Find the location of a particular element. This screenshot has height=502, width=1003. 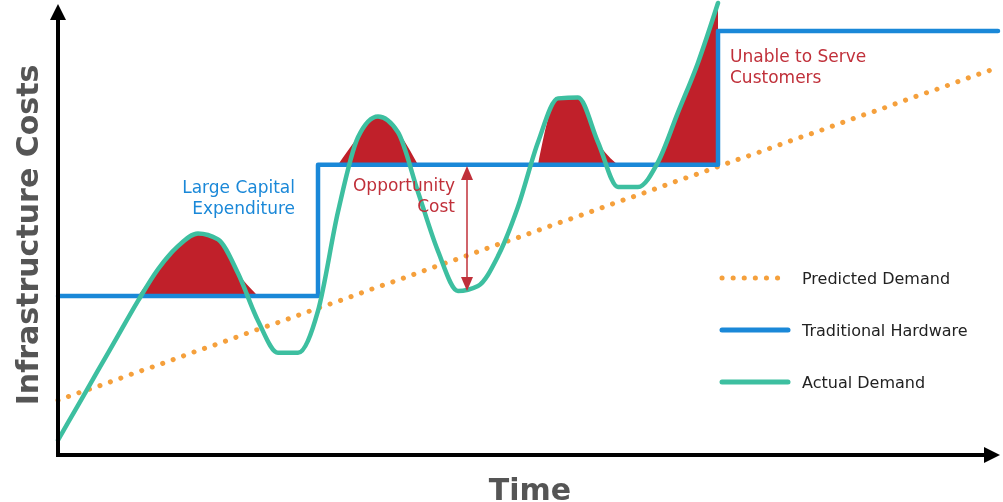

legend-label: Traditional Hardware is located at coordinates (884, 330).